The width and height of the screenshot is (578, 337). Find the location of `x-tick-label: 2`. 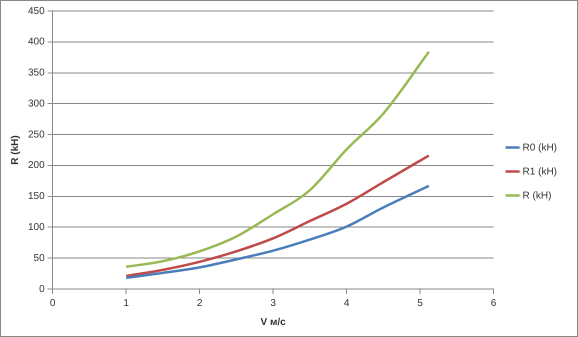

x-tick-label: 2 is located at coordinates (199, 303).